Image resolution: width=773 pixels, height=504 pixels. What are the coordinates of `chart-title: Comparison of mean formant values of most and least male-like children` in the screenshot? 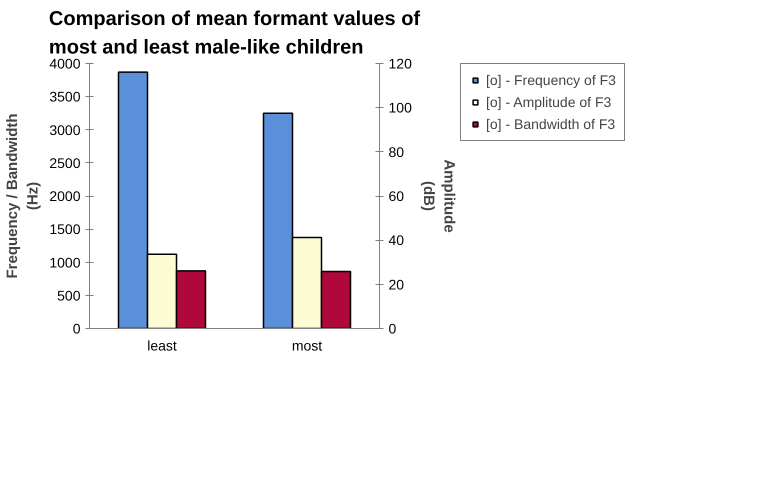 It's located at (234, 33).